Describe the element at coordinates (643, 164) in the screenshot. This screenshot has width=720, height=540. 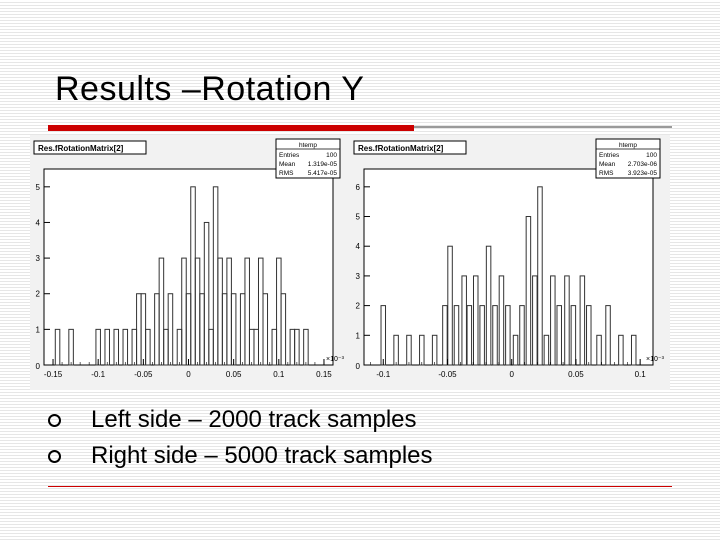
I see `stats-value: 2.703e-06` at that location.